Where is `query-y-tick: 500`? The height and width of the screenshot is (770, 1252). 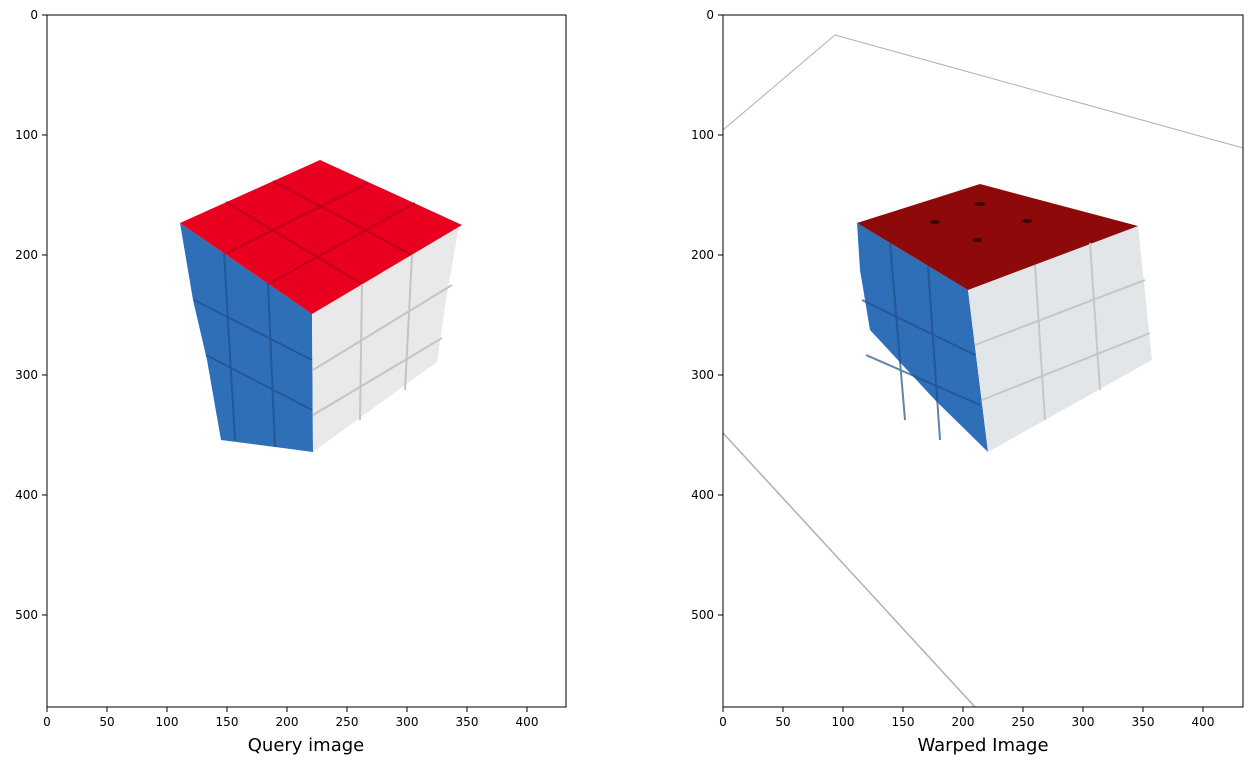
query-y-tick: 500 is located at coordinates (26, 615).